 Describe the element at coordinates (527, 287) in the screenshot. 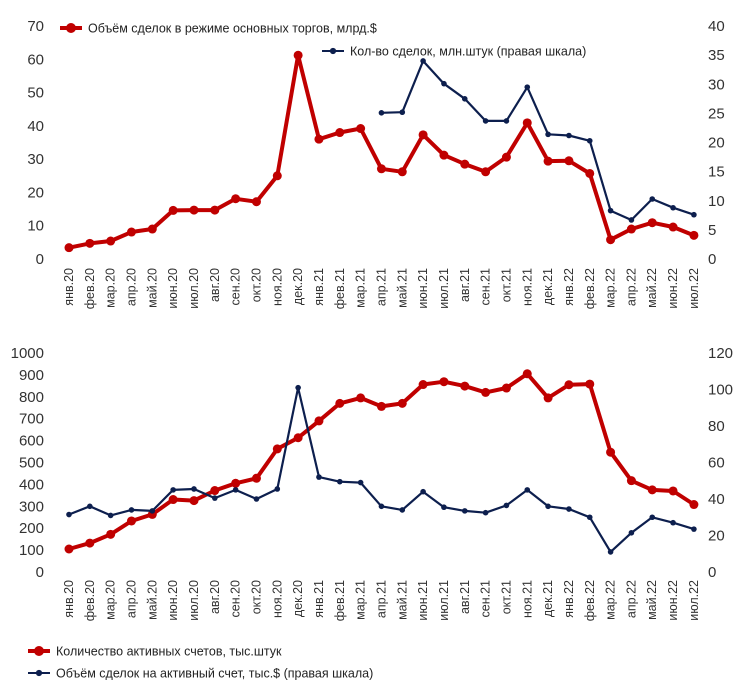

I see `x-axis-tick-label: ноя.21` at that location.